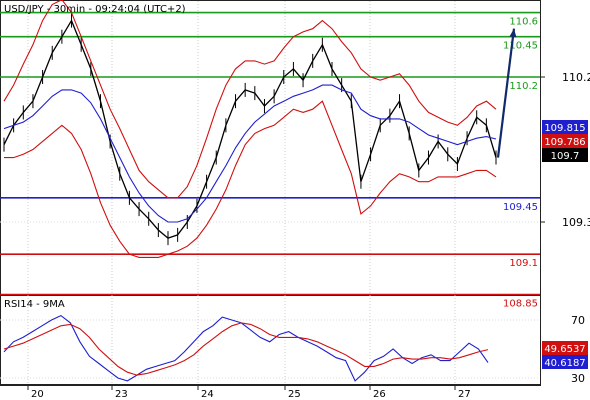  What do you see at coordinates (520, 207) in the screenshot?
I see `level-label: 109.45` at bounding box center [520, 207].